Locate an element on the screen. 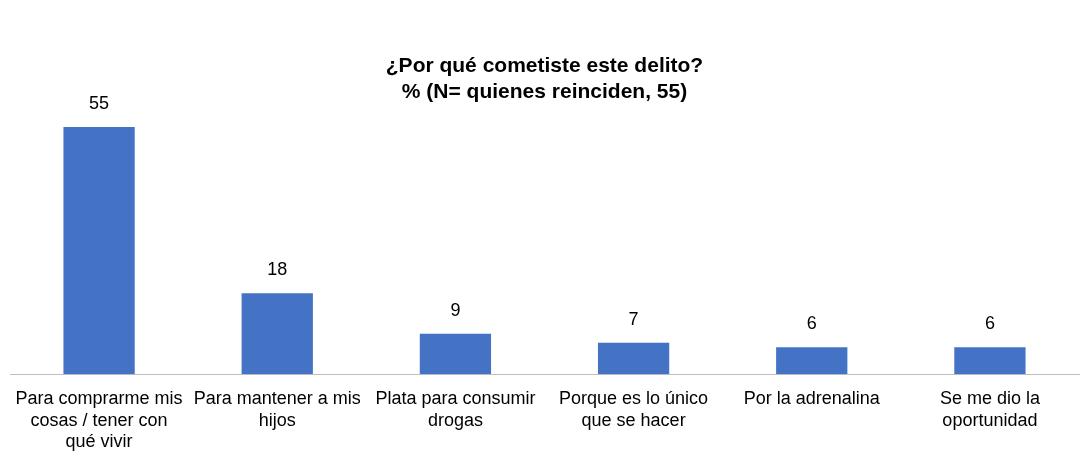 Image resolution: width=1089 pixels, height=467 pixels. x-tick-label: Para comprarme mis cosas / tener con qué vivir is located at coordinates (99, 419).